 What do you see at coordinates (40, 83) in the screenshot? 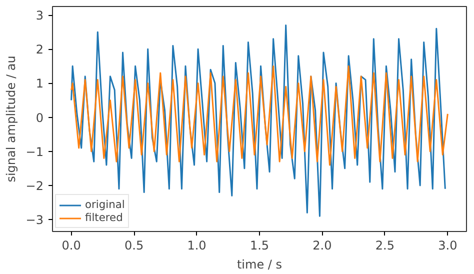
I see `y-tick-label: 1` at bounding box center [40, 83].